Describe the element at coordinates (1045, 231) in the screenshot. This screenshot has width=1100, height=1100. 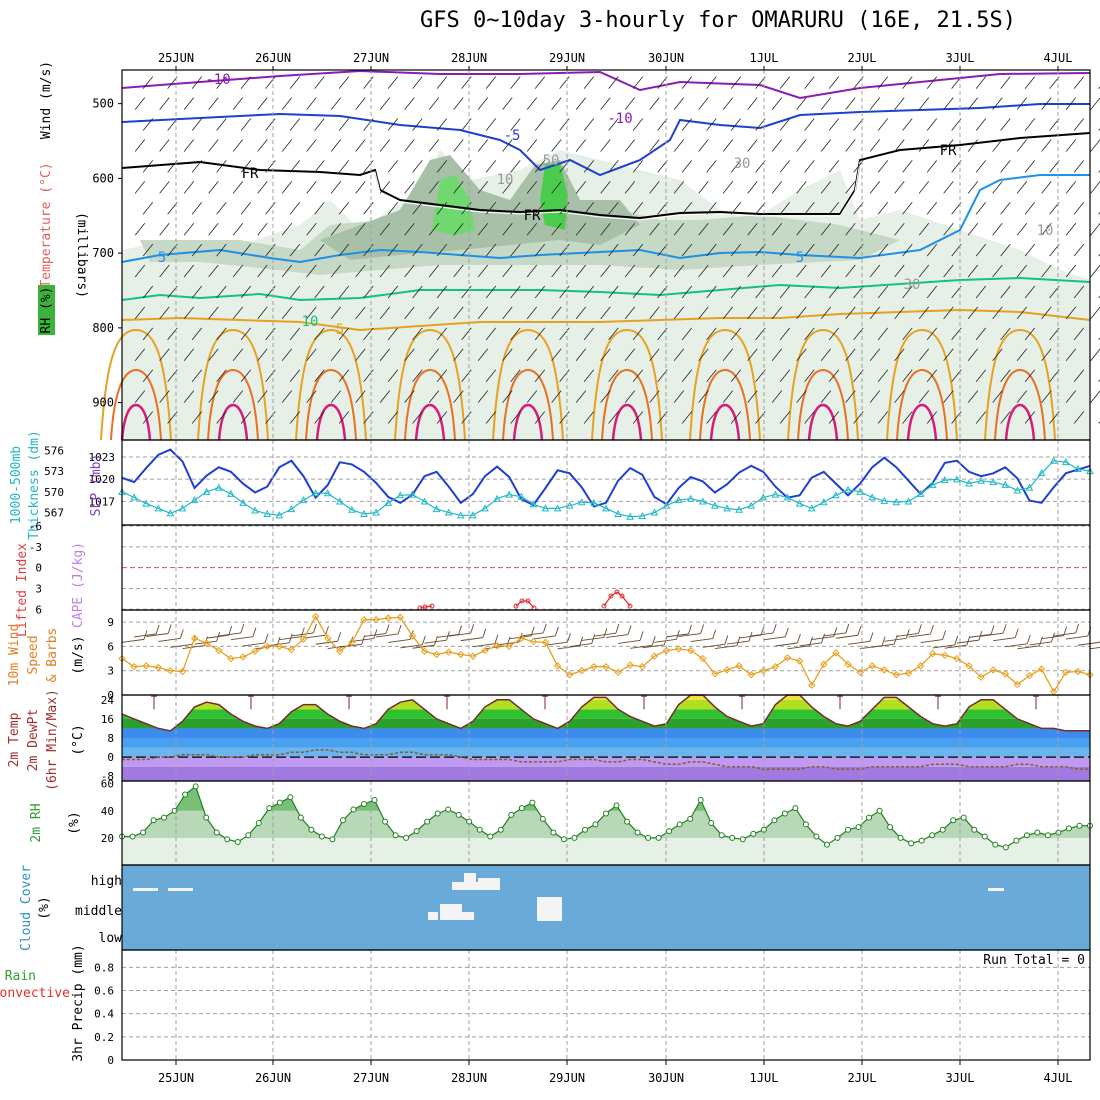
I see `contour-label: 10` at that location.